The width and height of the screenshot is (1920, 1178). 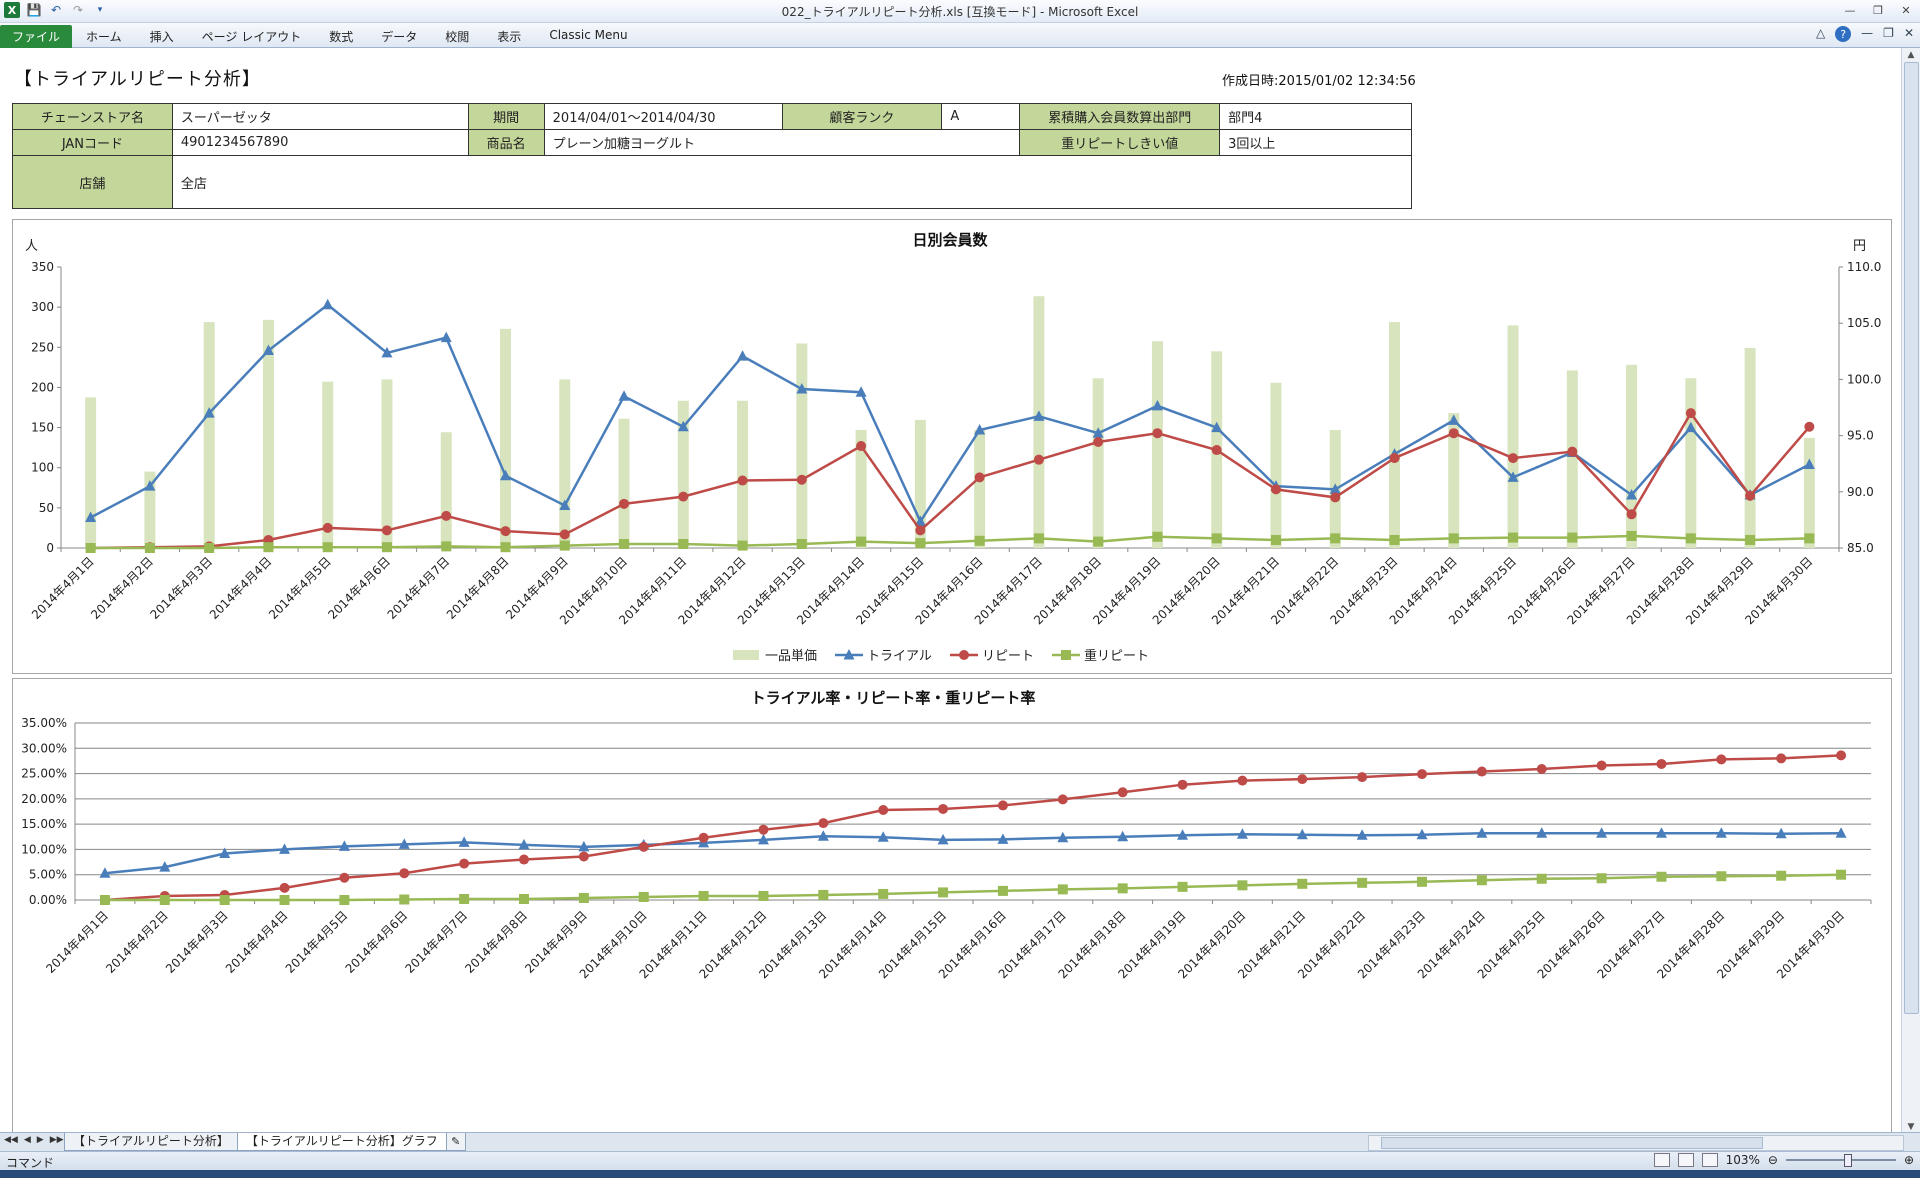 What do you see at coordinates (56, 10) in the screenshot?
I see `undo-icon: ↶` at bounding box center [56, 10].